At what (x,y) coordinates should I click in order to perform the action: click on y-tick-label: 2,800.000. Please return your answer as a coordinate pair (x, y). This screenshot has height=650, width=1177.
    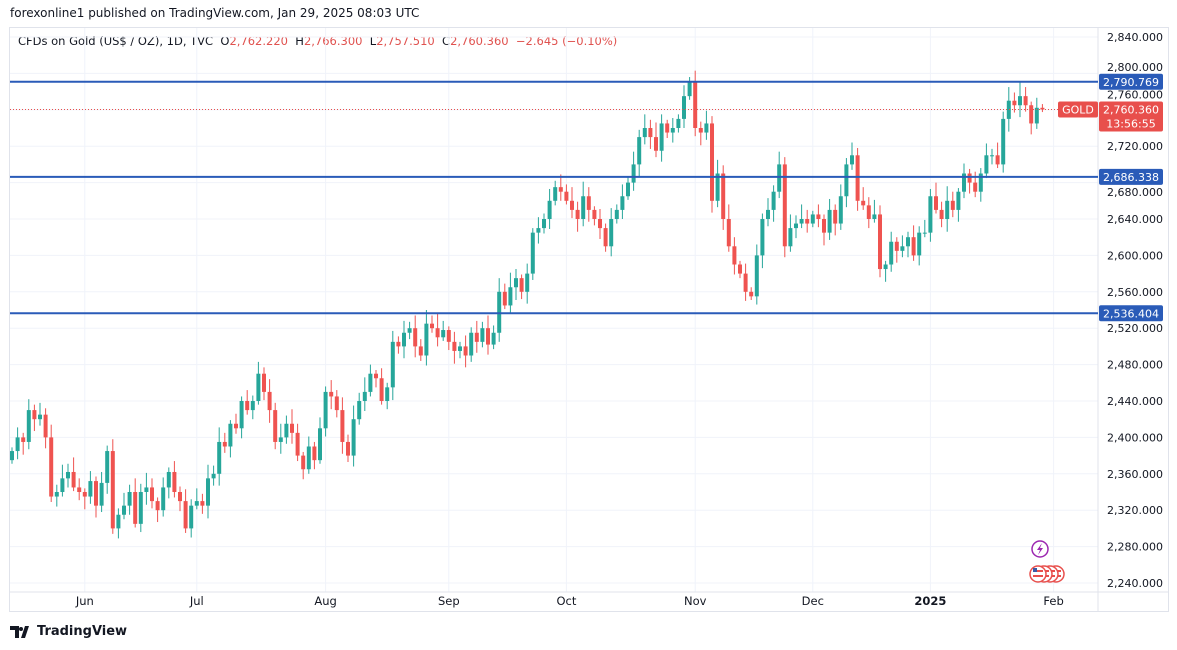
    Looking at the image, I should click on (1135, 67).